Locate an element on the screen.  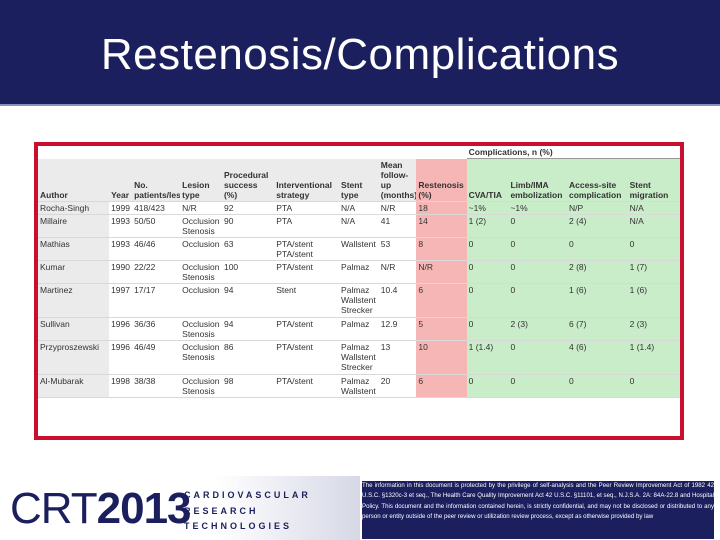
table-cell: 36/36 is located at coordinates (156, 329).